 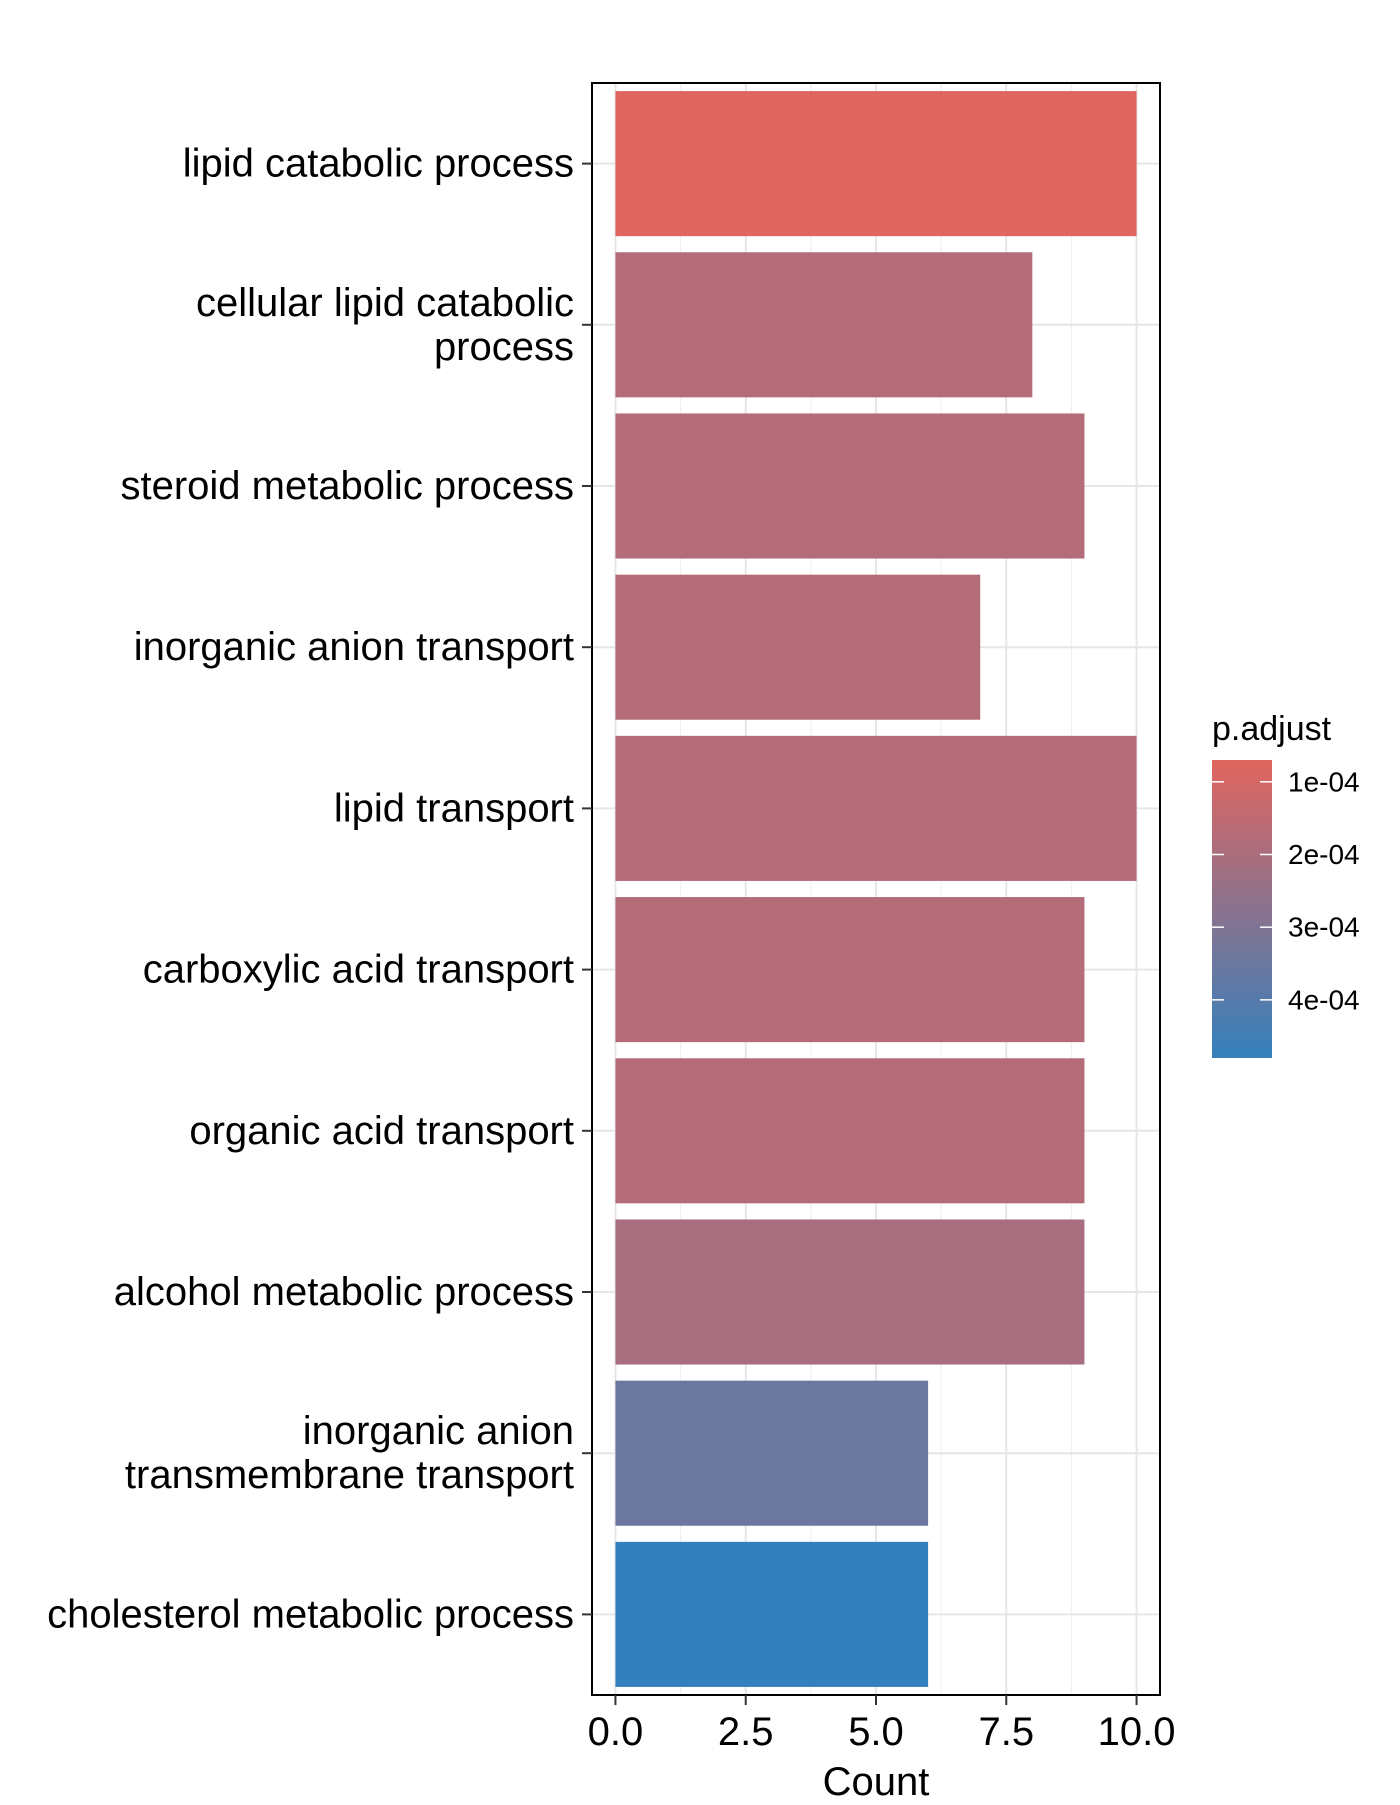 I want to click on x-axis: 0.0 2.5 5.0 7.5 10.0, so click(x=882, y=1724).